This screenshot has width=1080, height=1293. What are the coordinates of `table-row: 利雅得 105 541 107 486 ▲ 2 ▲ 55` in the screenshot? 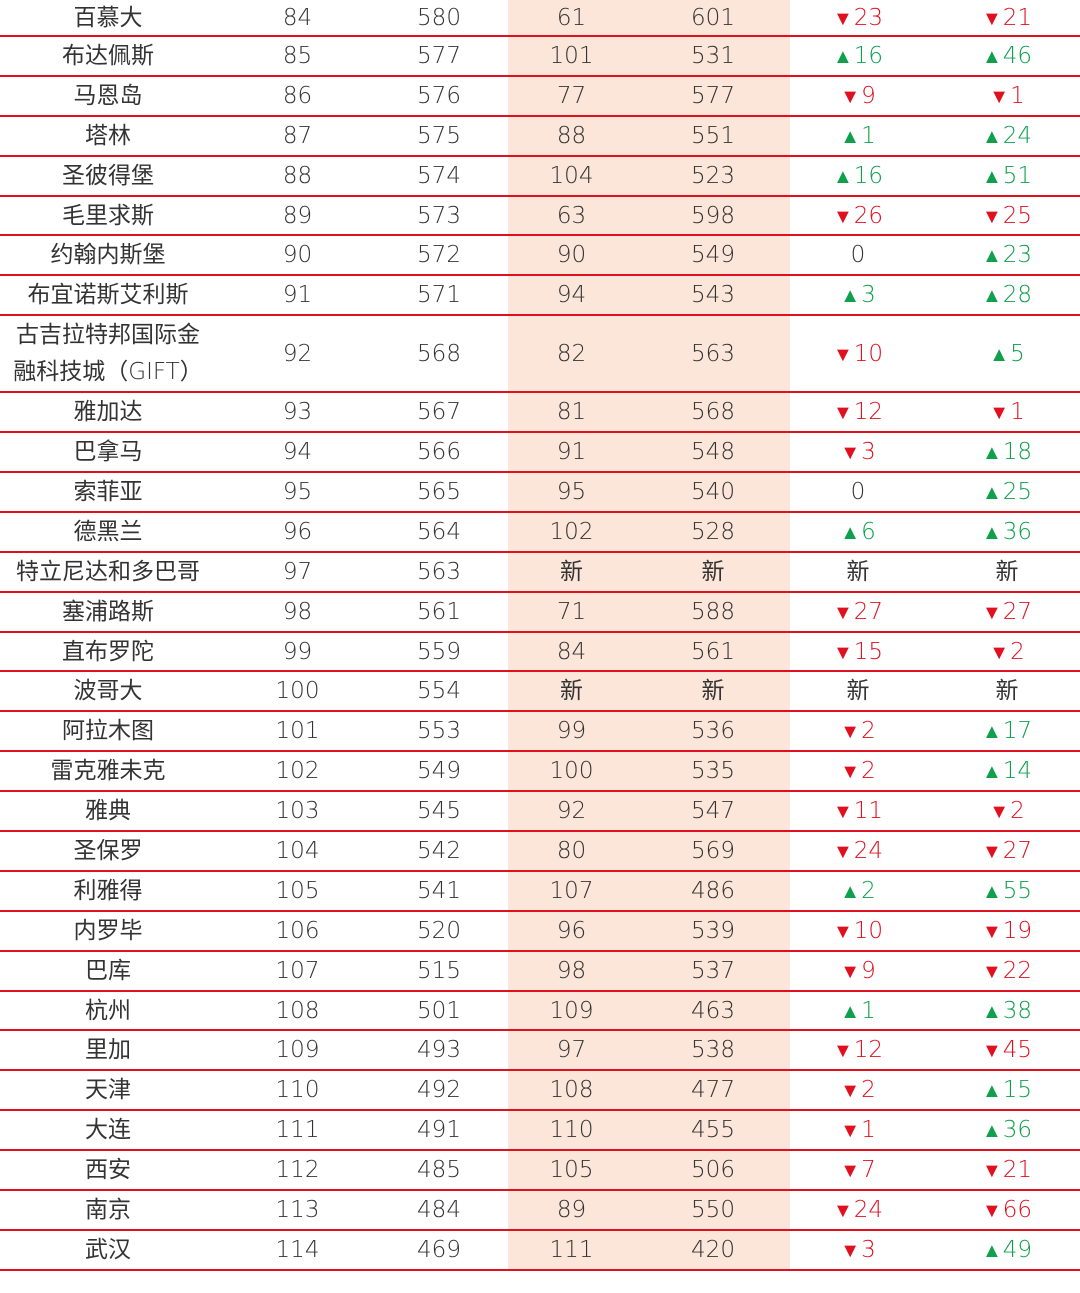 It's located at (540, 892).